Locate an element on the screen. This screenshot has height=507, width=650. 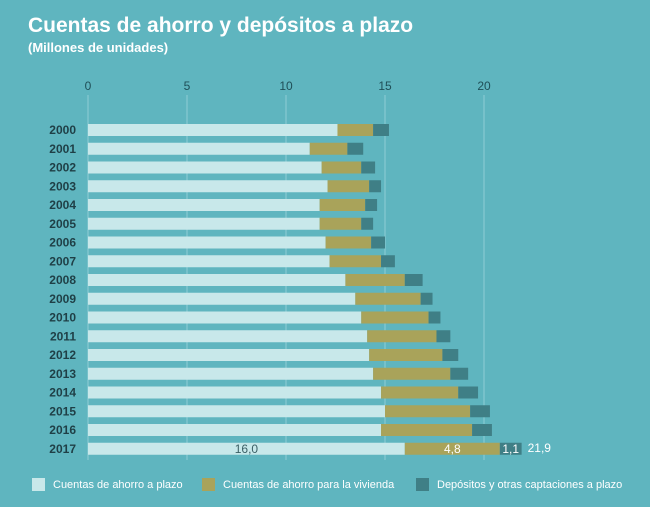
bar-row-2001: 2001 is located at coordinates (206, 149).